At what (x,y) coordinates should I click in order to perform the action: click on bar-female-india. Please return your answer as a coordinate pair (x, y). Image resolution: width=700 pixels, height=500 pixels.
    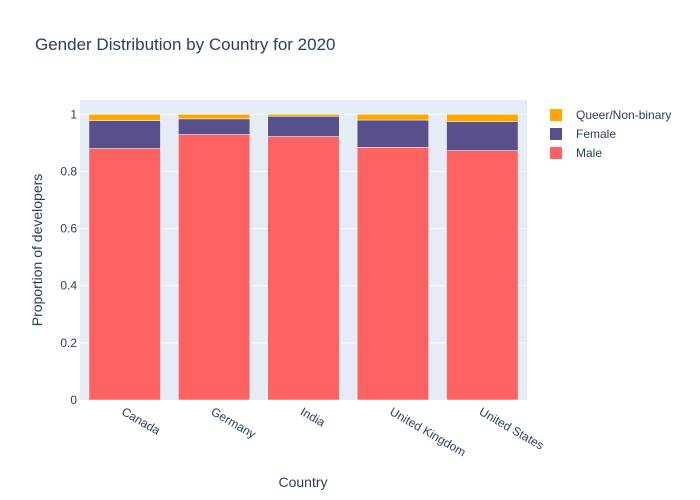
    Looking at the image, I should click on (303, 126).